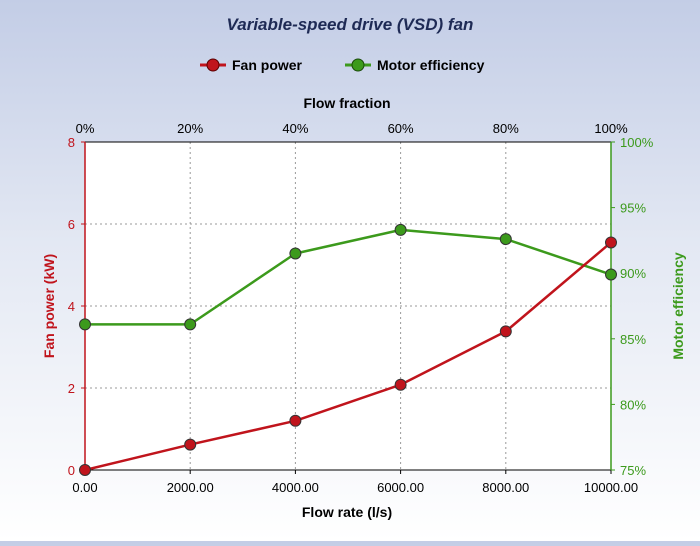 The image size is (700, 546). I want to click on chart-title: Variable-speed drive (VSD) fan, so click(350, 24).